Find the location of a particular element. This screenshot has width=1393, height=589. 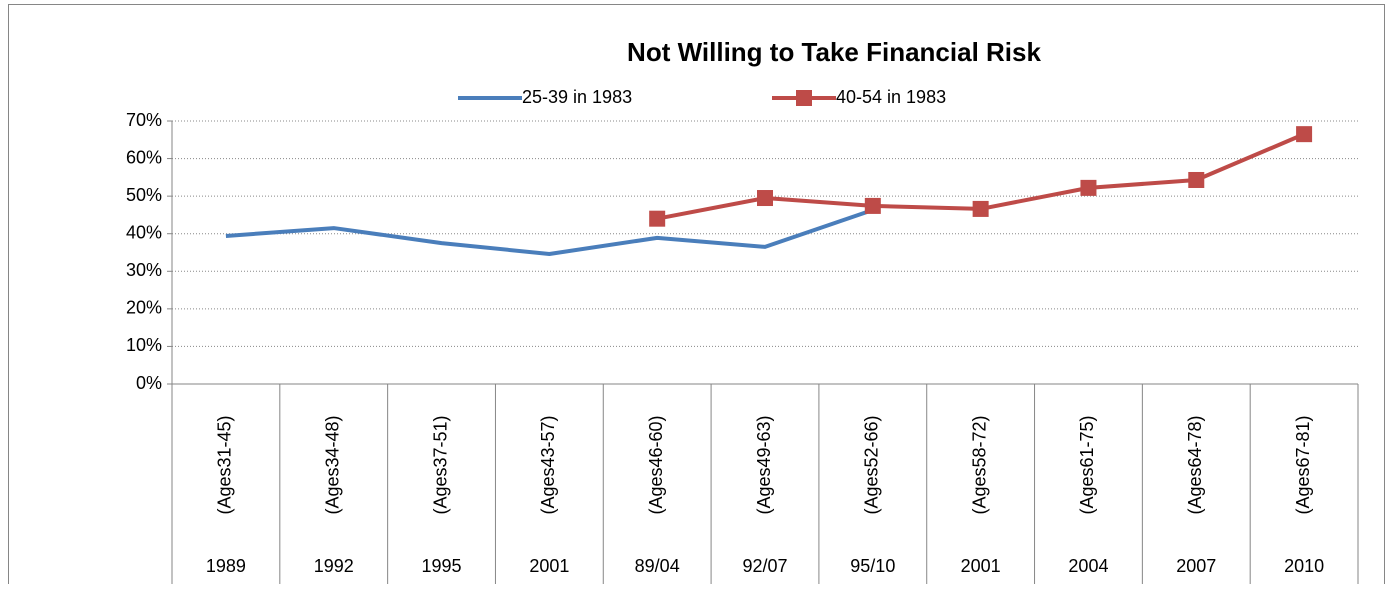

y-tick-label: 20% is located at coordinates (144, 308).